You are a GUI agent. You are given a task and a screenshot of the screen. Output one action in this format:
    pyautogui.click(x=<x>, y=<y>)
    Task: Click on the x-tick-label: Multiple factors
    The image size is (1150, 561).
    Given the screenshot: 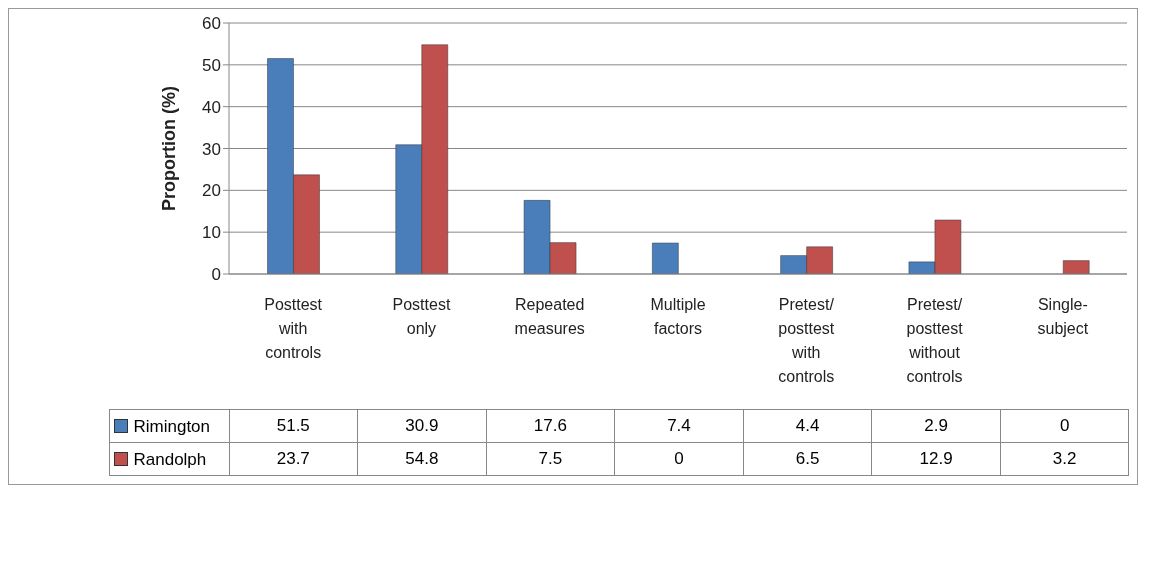 What is the action you would take?
    pyautogui.click(x=678, y=316)
    